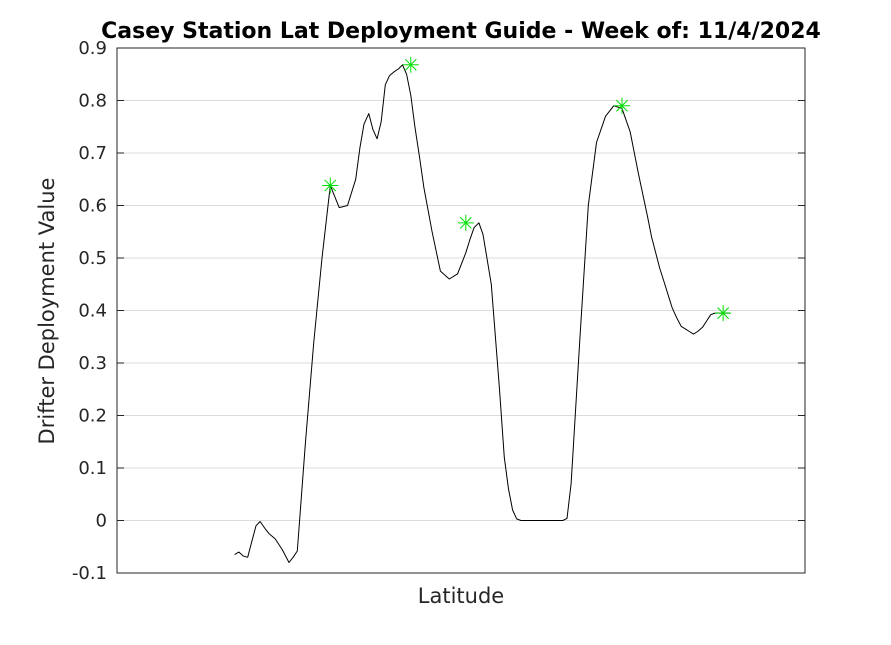  Describe the element at coordinates (461, 596) in the screenshot. I see `x-axis-label: Latitude` at that location.